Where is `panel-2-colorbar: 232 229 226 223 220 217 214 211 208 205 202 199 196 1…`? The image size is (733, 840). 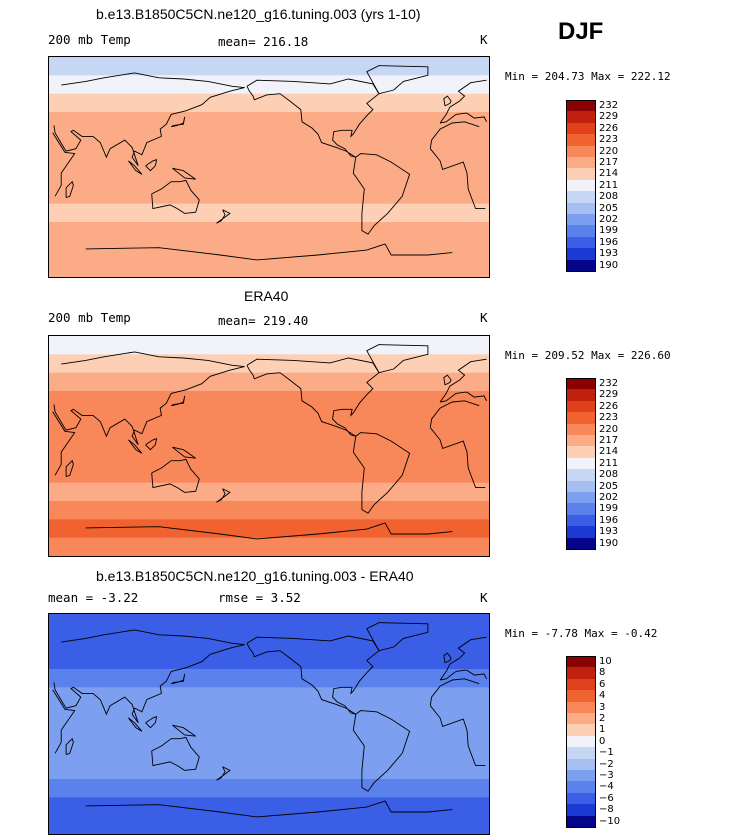 panel-2-colorbar: 232 229 226 223 220 217 214 211 208 205 202 199 196 1… is located at coordinates (596, 464).